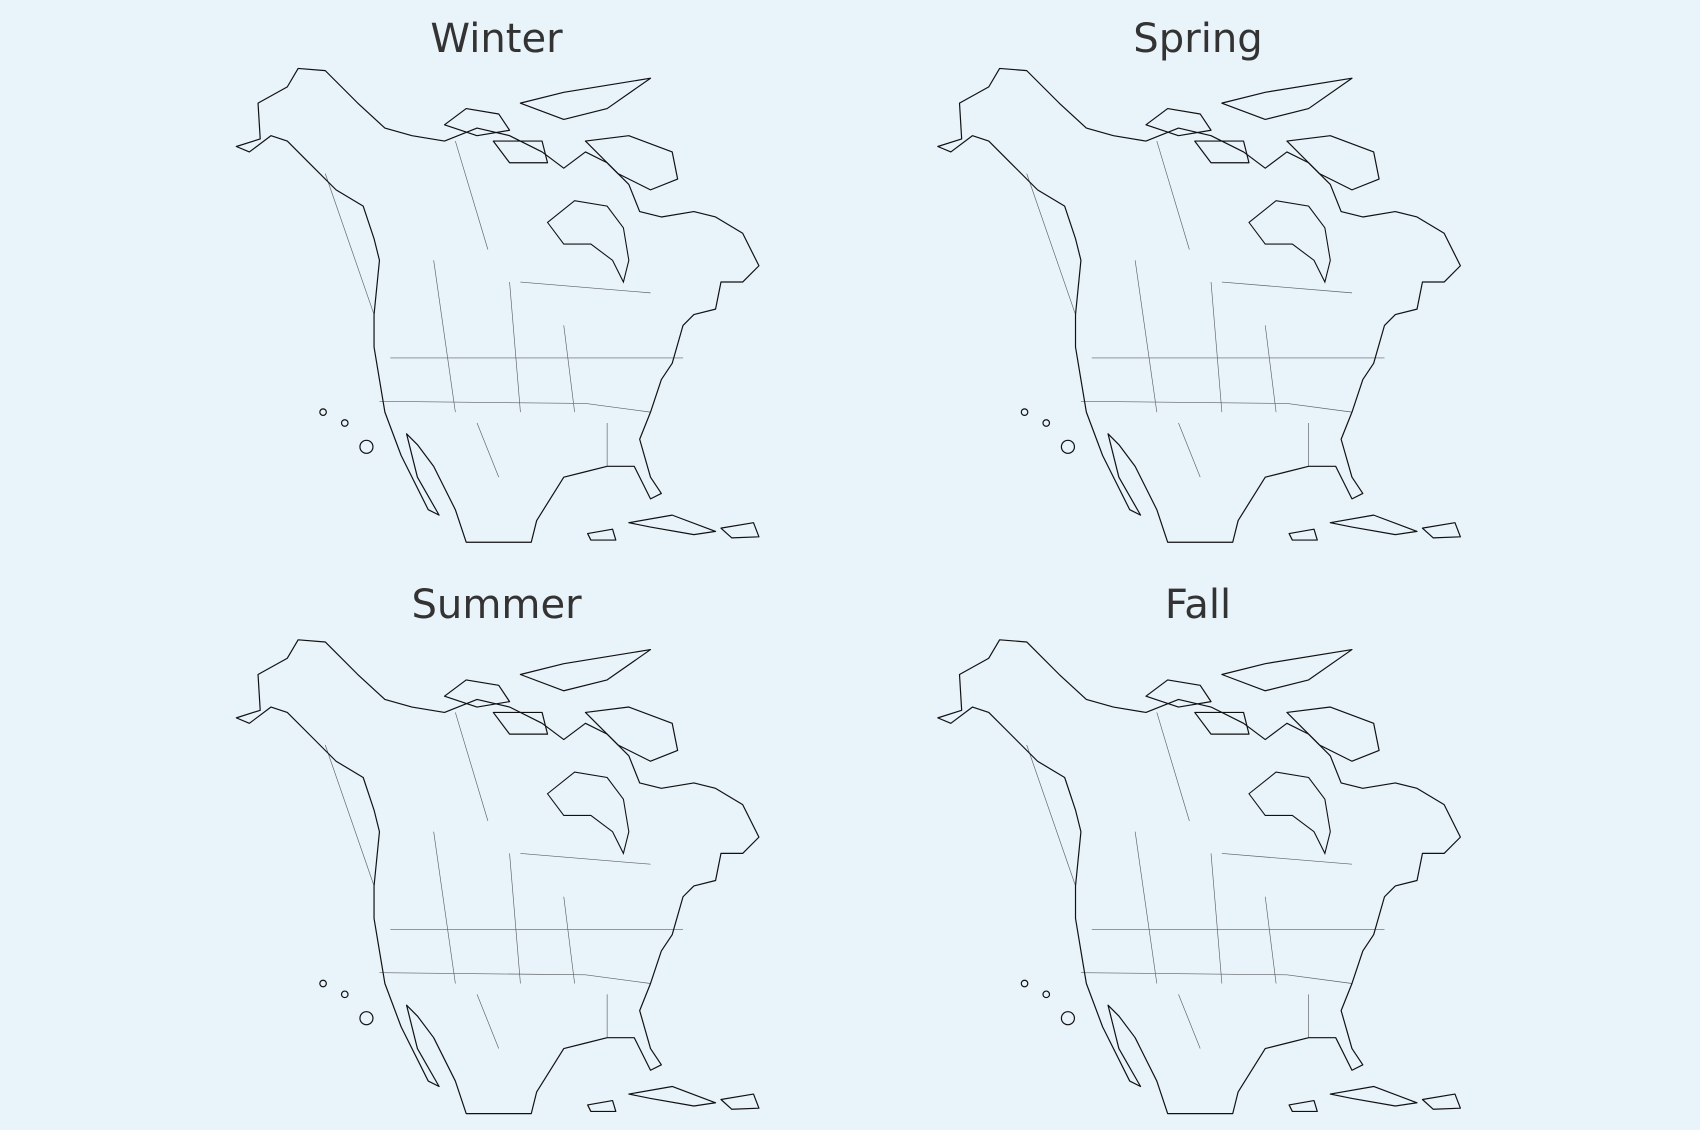 The width and height of the screenshot is (1700, 1130). What do you see at coordinates (497, 877) in the screenshot?
I see `summer-map` at bounding box center [497, 877].